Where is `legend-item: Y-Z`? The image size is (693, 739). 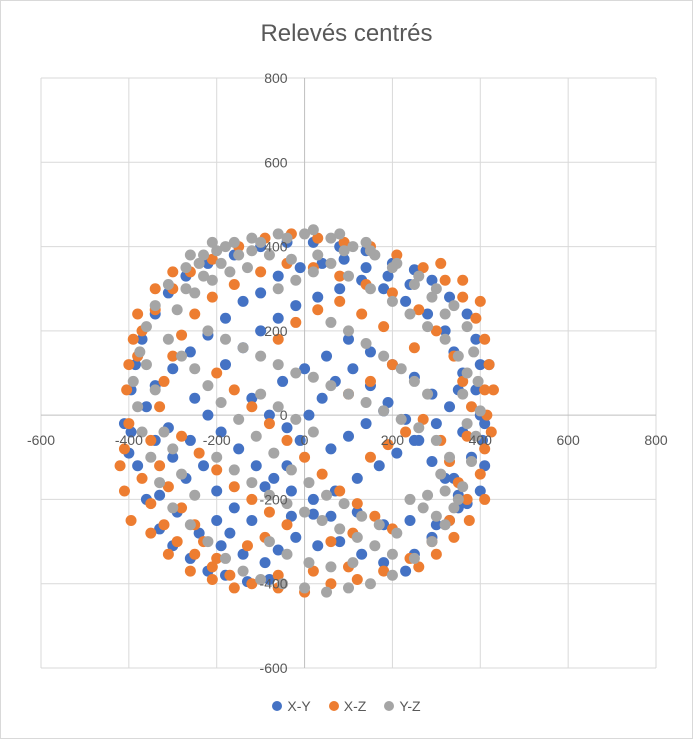
legend-item: Y-Z is located at coordinates (402, 706).